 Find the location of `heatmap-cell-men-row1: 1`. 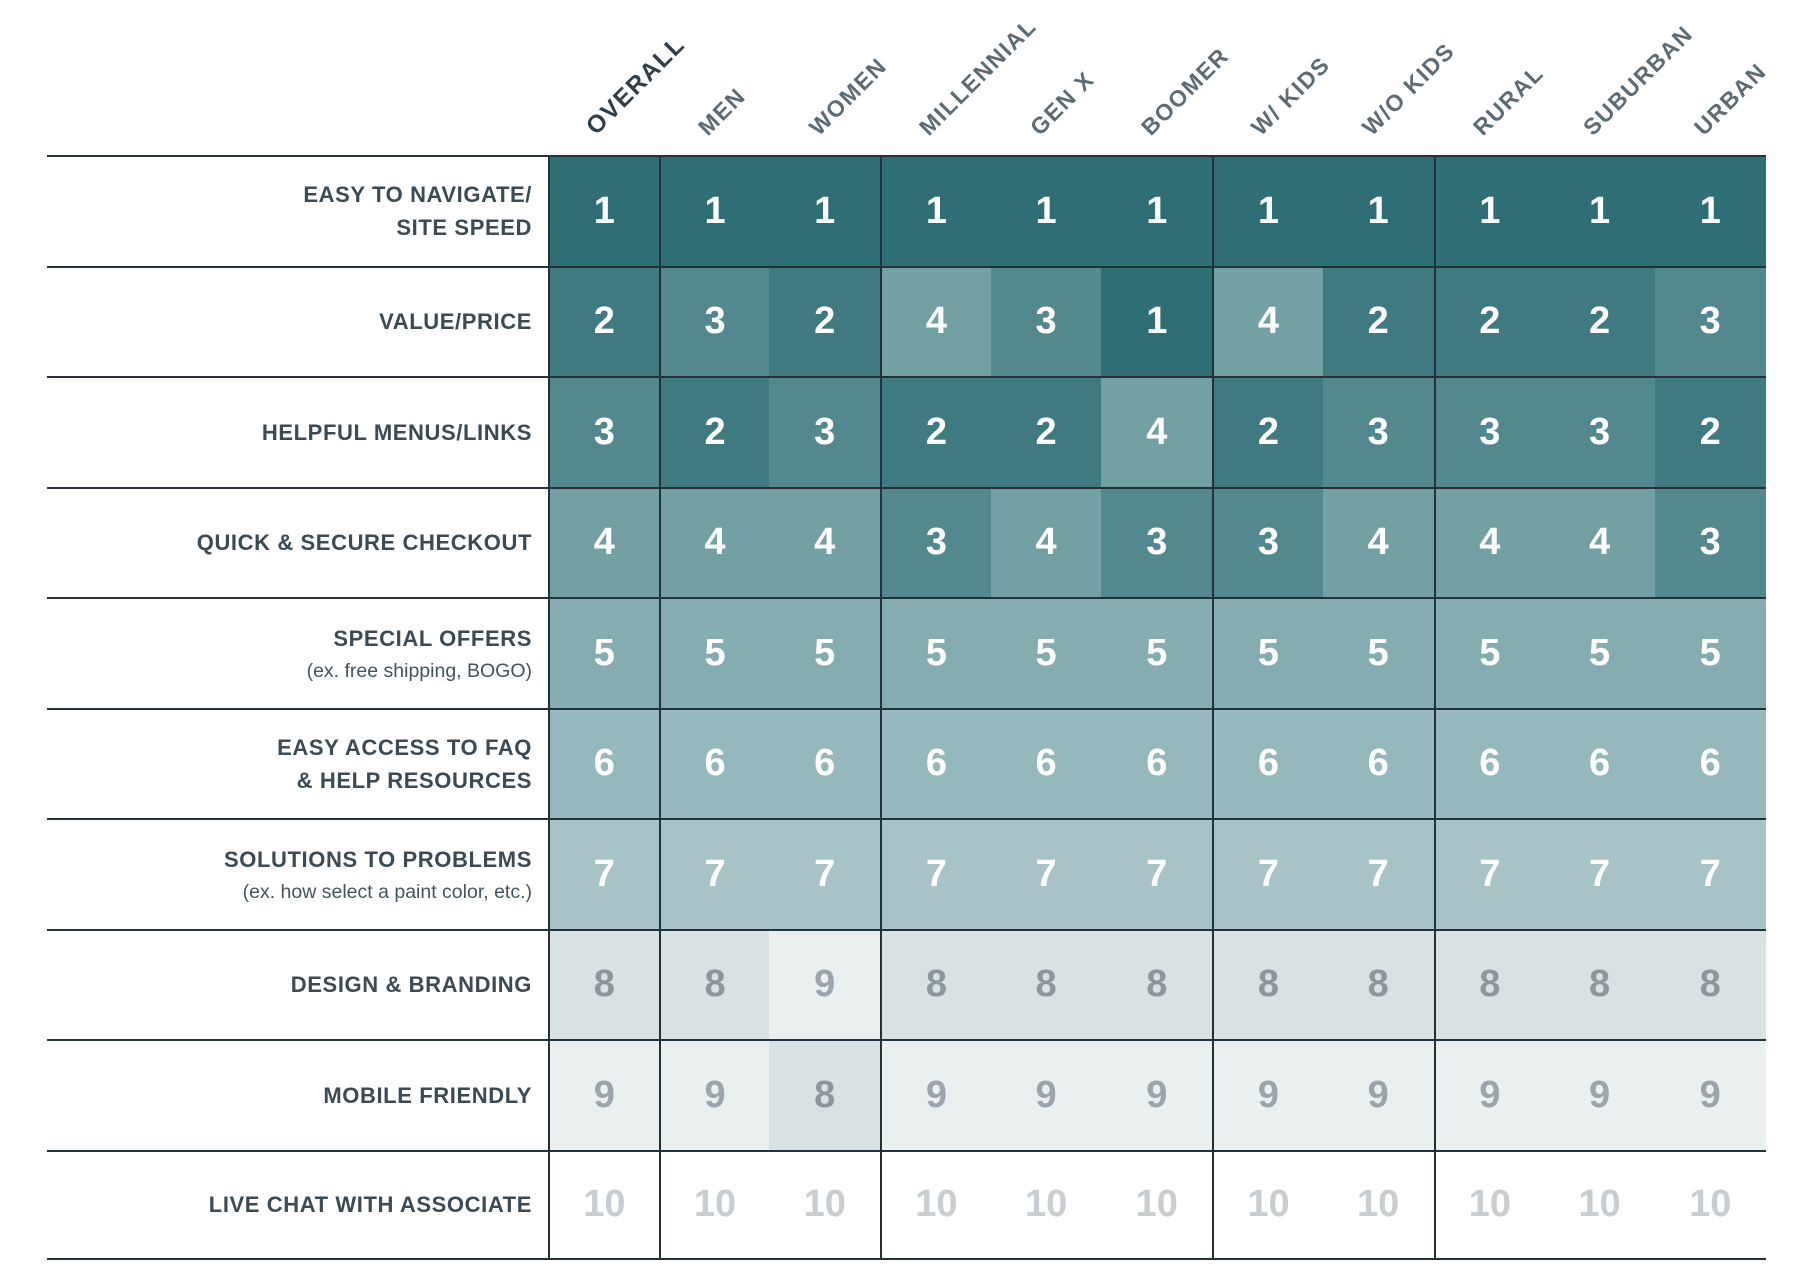

heatmap-cell-men-row1: 1 is located at coordinates (714, 210).